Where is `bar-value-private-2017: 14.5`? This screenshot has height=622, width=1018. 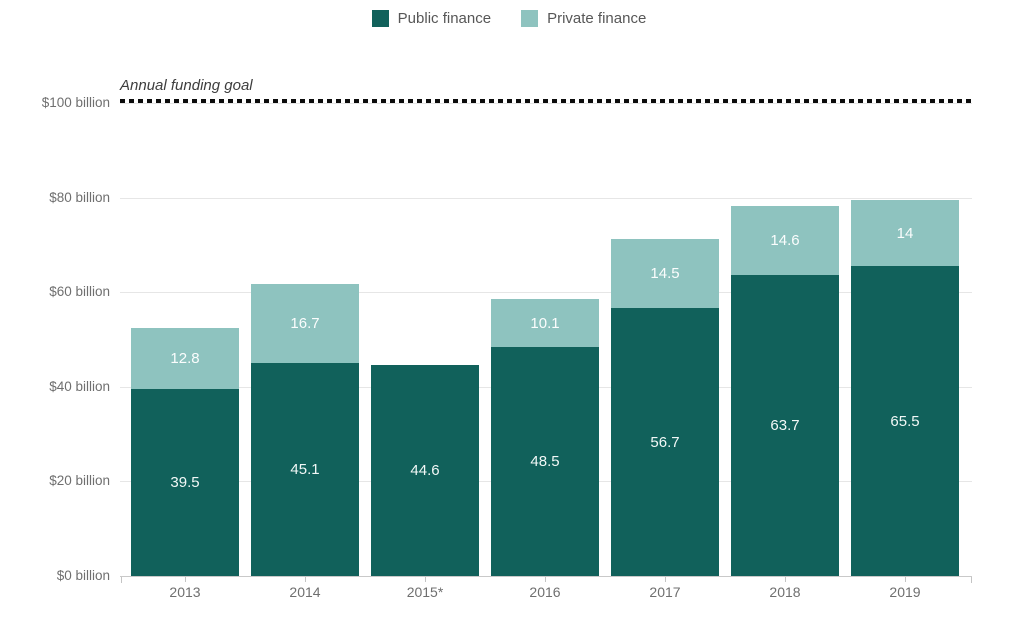 bar-value-private-2017: 14.5 is located at coordinates (665, 273).